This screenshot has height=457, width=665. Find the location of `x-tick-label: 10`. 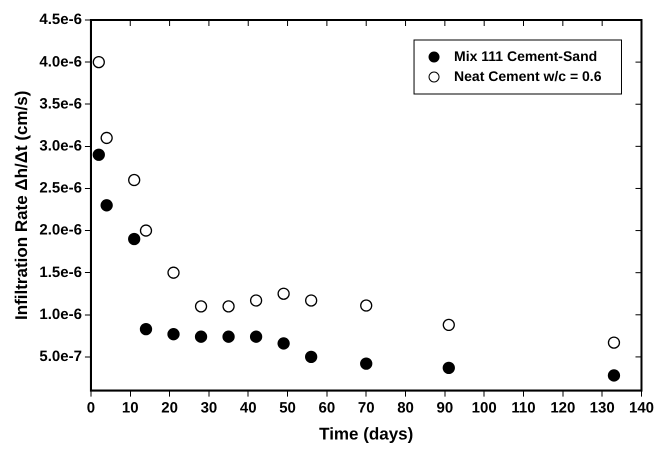

x-tick-label: 10 is located at coordinates (130, 408).